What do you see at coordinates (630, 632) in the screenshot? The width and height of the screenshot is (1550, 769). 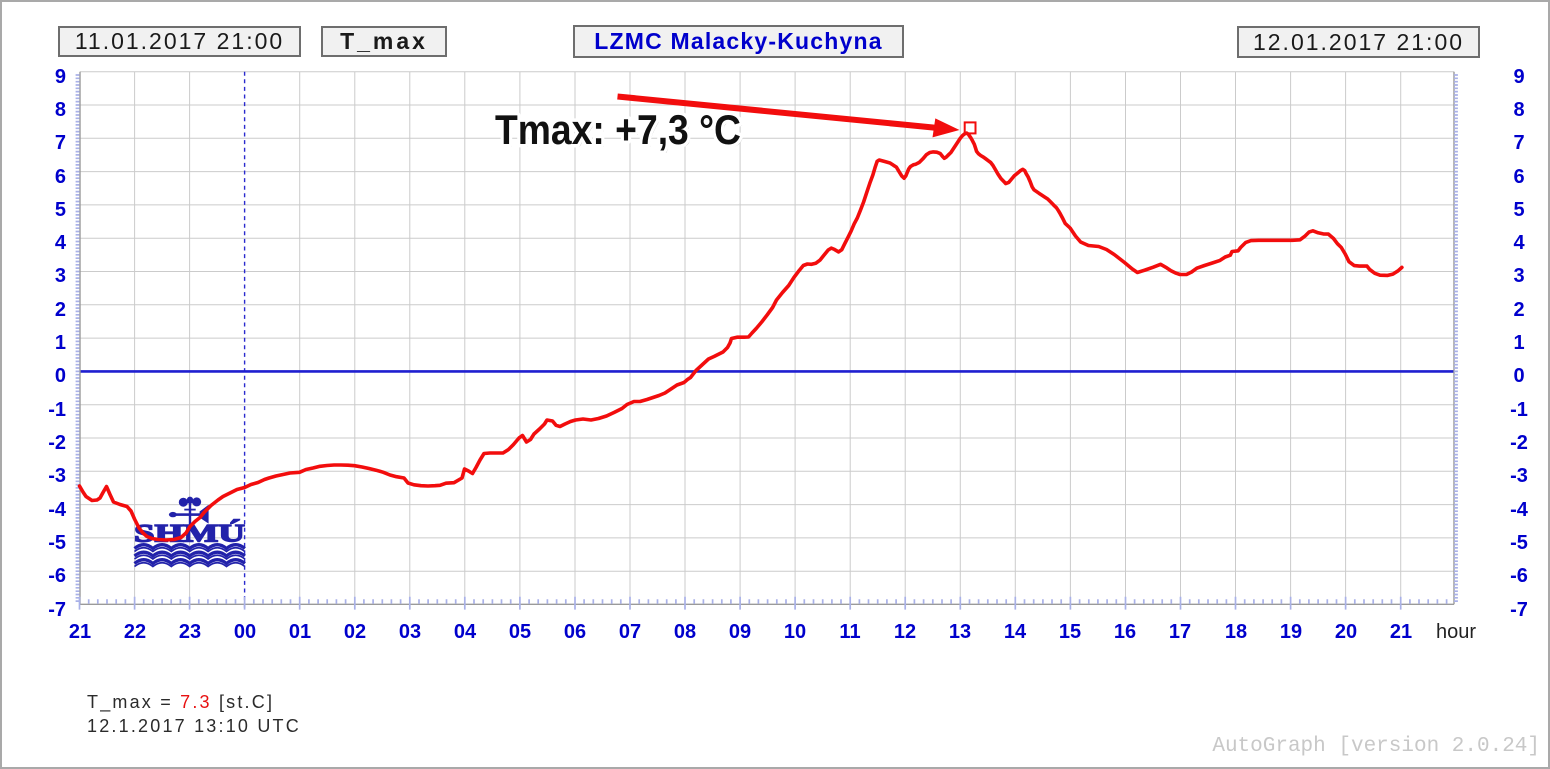 I see `svg-text: 07` at bounding box center [630, 632].